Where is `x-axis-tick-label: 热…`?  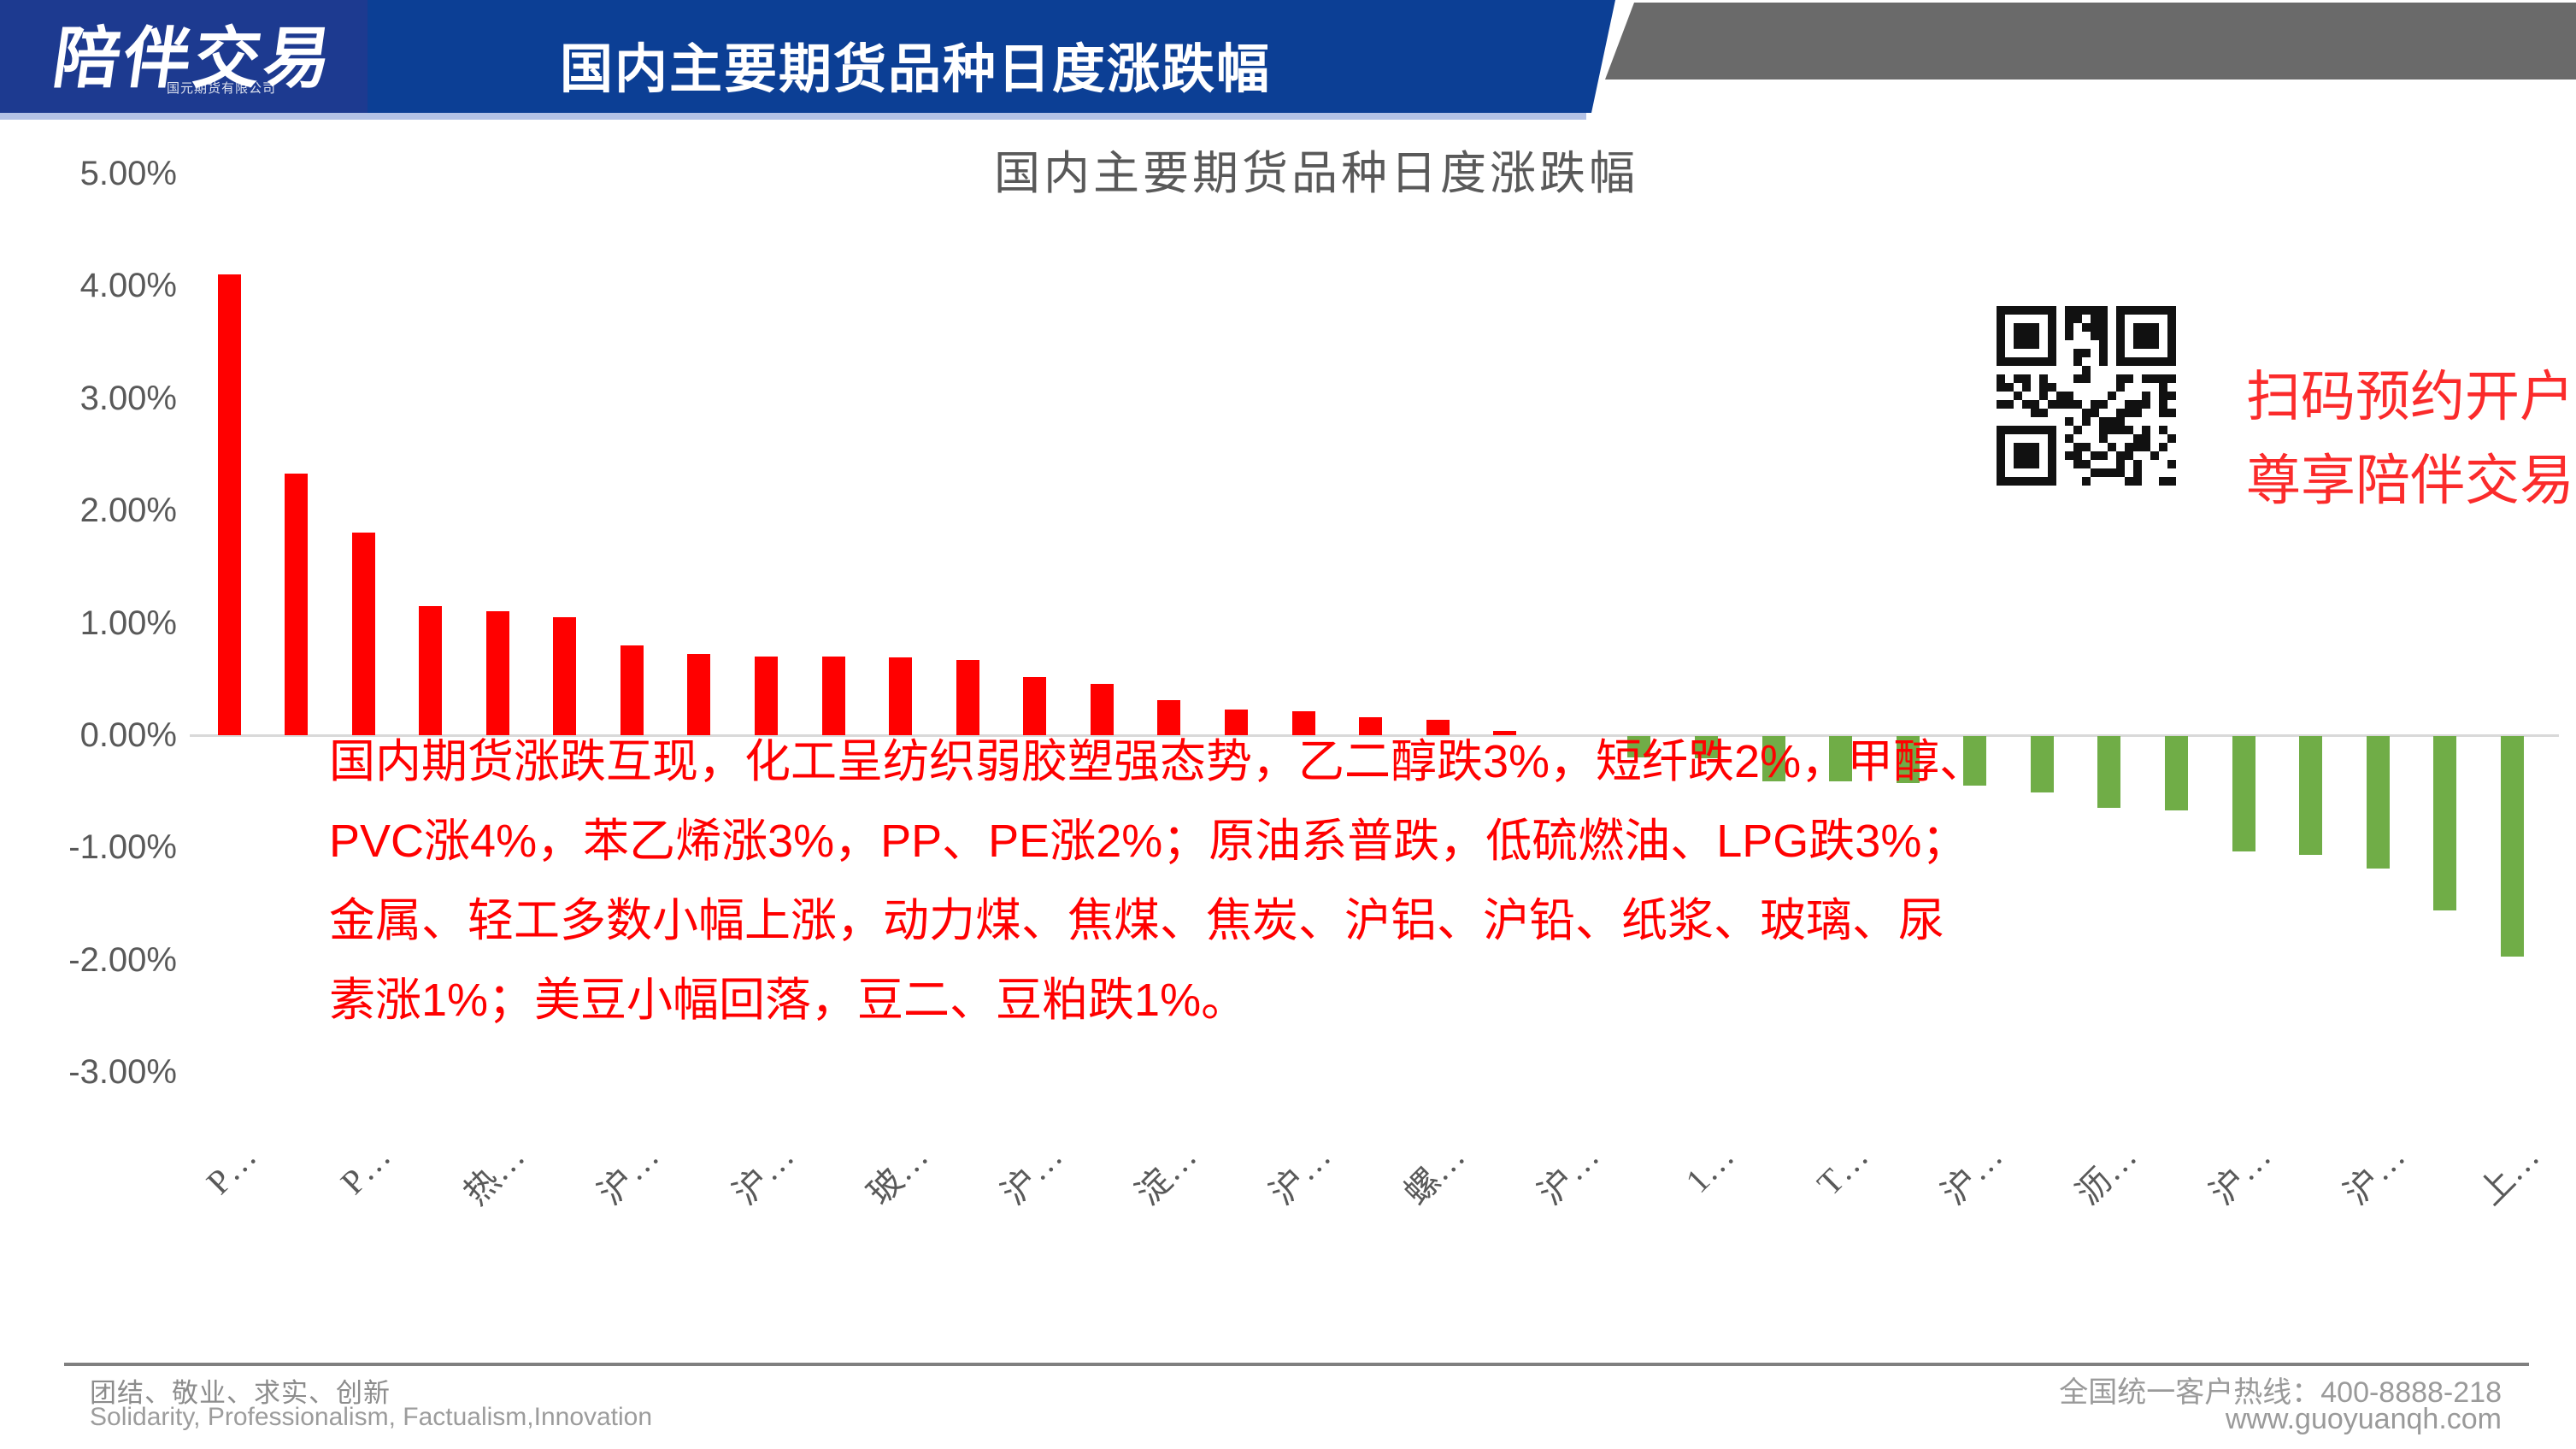 x-axis-tick-label: 热… is located at coordinates (494, 1174).